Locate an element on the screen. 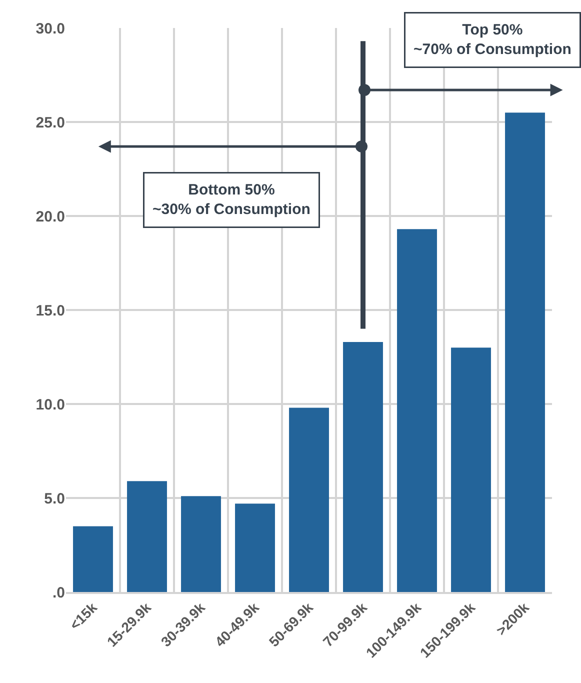 The image size is (581, 683). y-tick-label: 10.0 is located at coordinates (50, 405).